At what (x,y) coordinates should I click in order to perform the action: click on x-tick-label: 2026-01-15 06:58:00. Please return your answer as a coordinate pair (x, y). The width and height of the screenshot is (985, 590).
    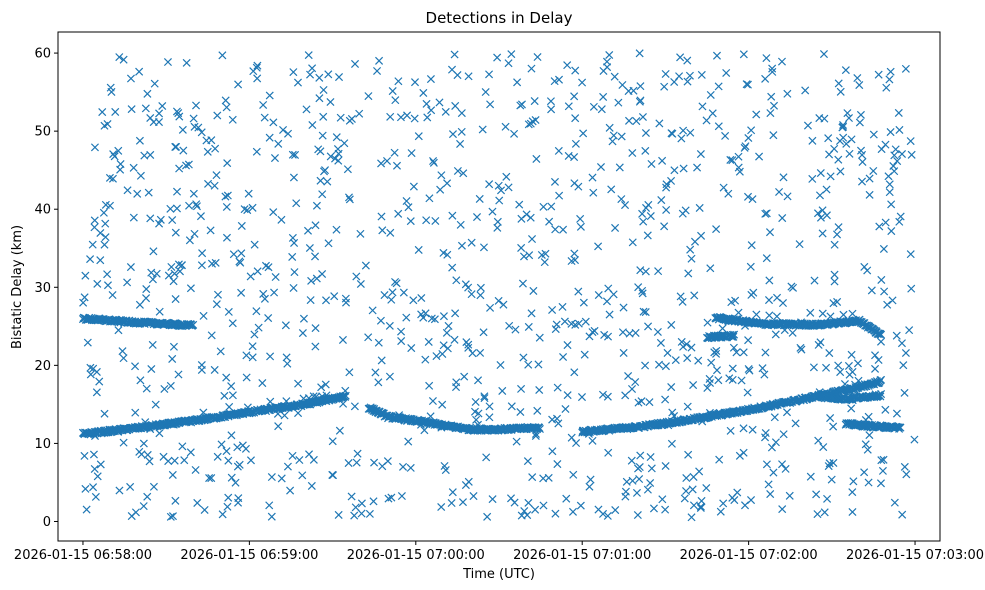
    Looking at the image, I should click on (83, 555).